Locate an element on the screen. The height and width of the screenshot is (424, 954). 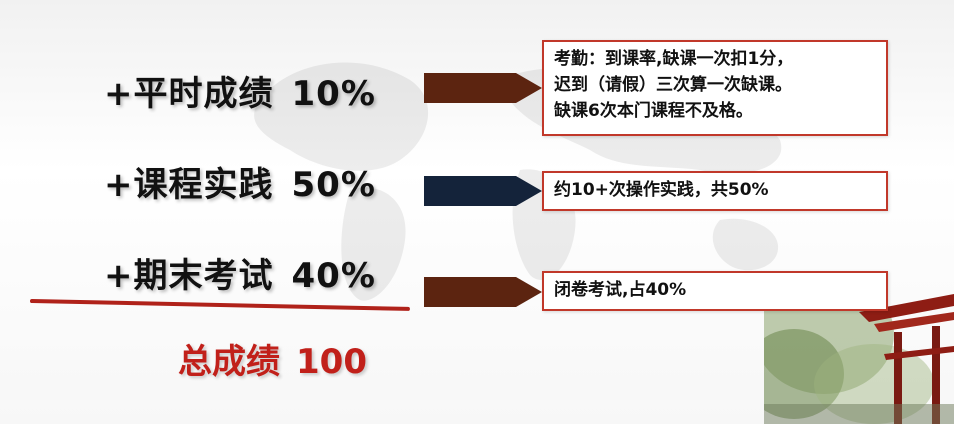
practice-score-item: +课程实践 50% is located at coordinates (240, 181).